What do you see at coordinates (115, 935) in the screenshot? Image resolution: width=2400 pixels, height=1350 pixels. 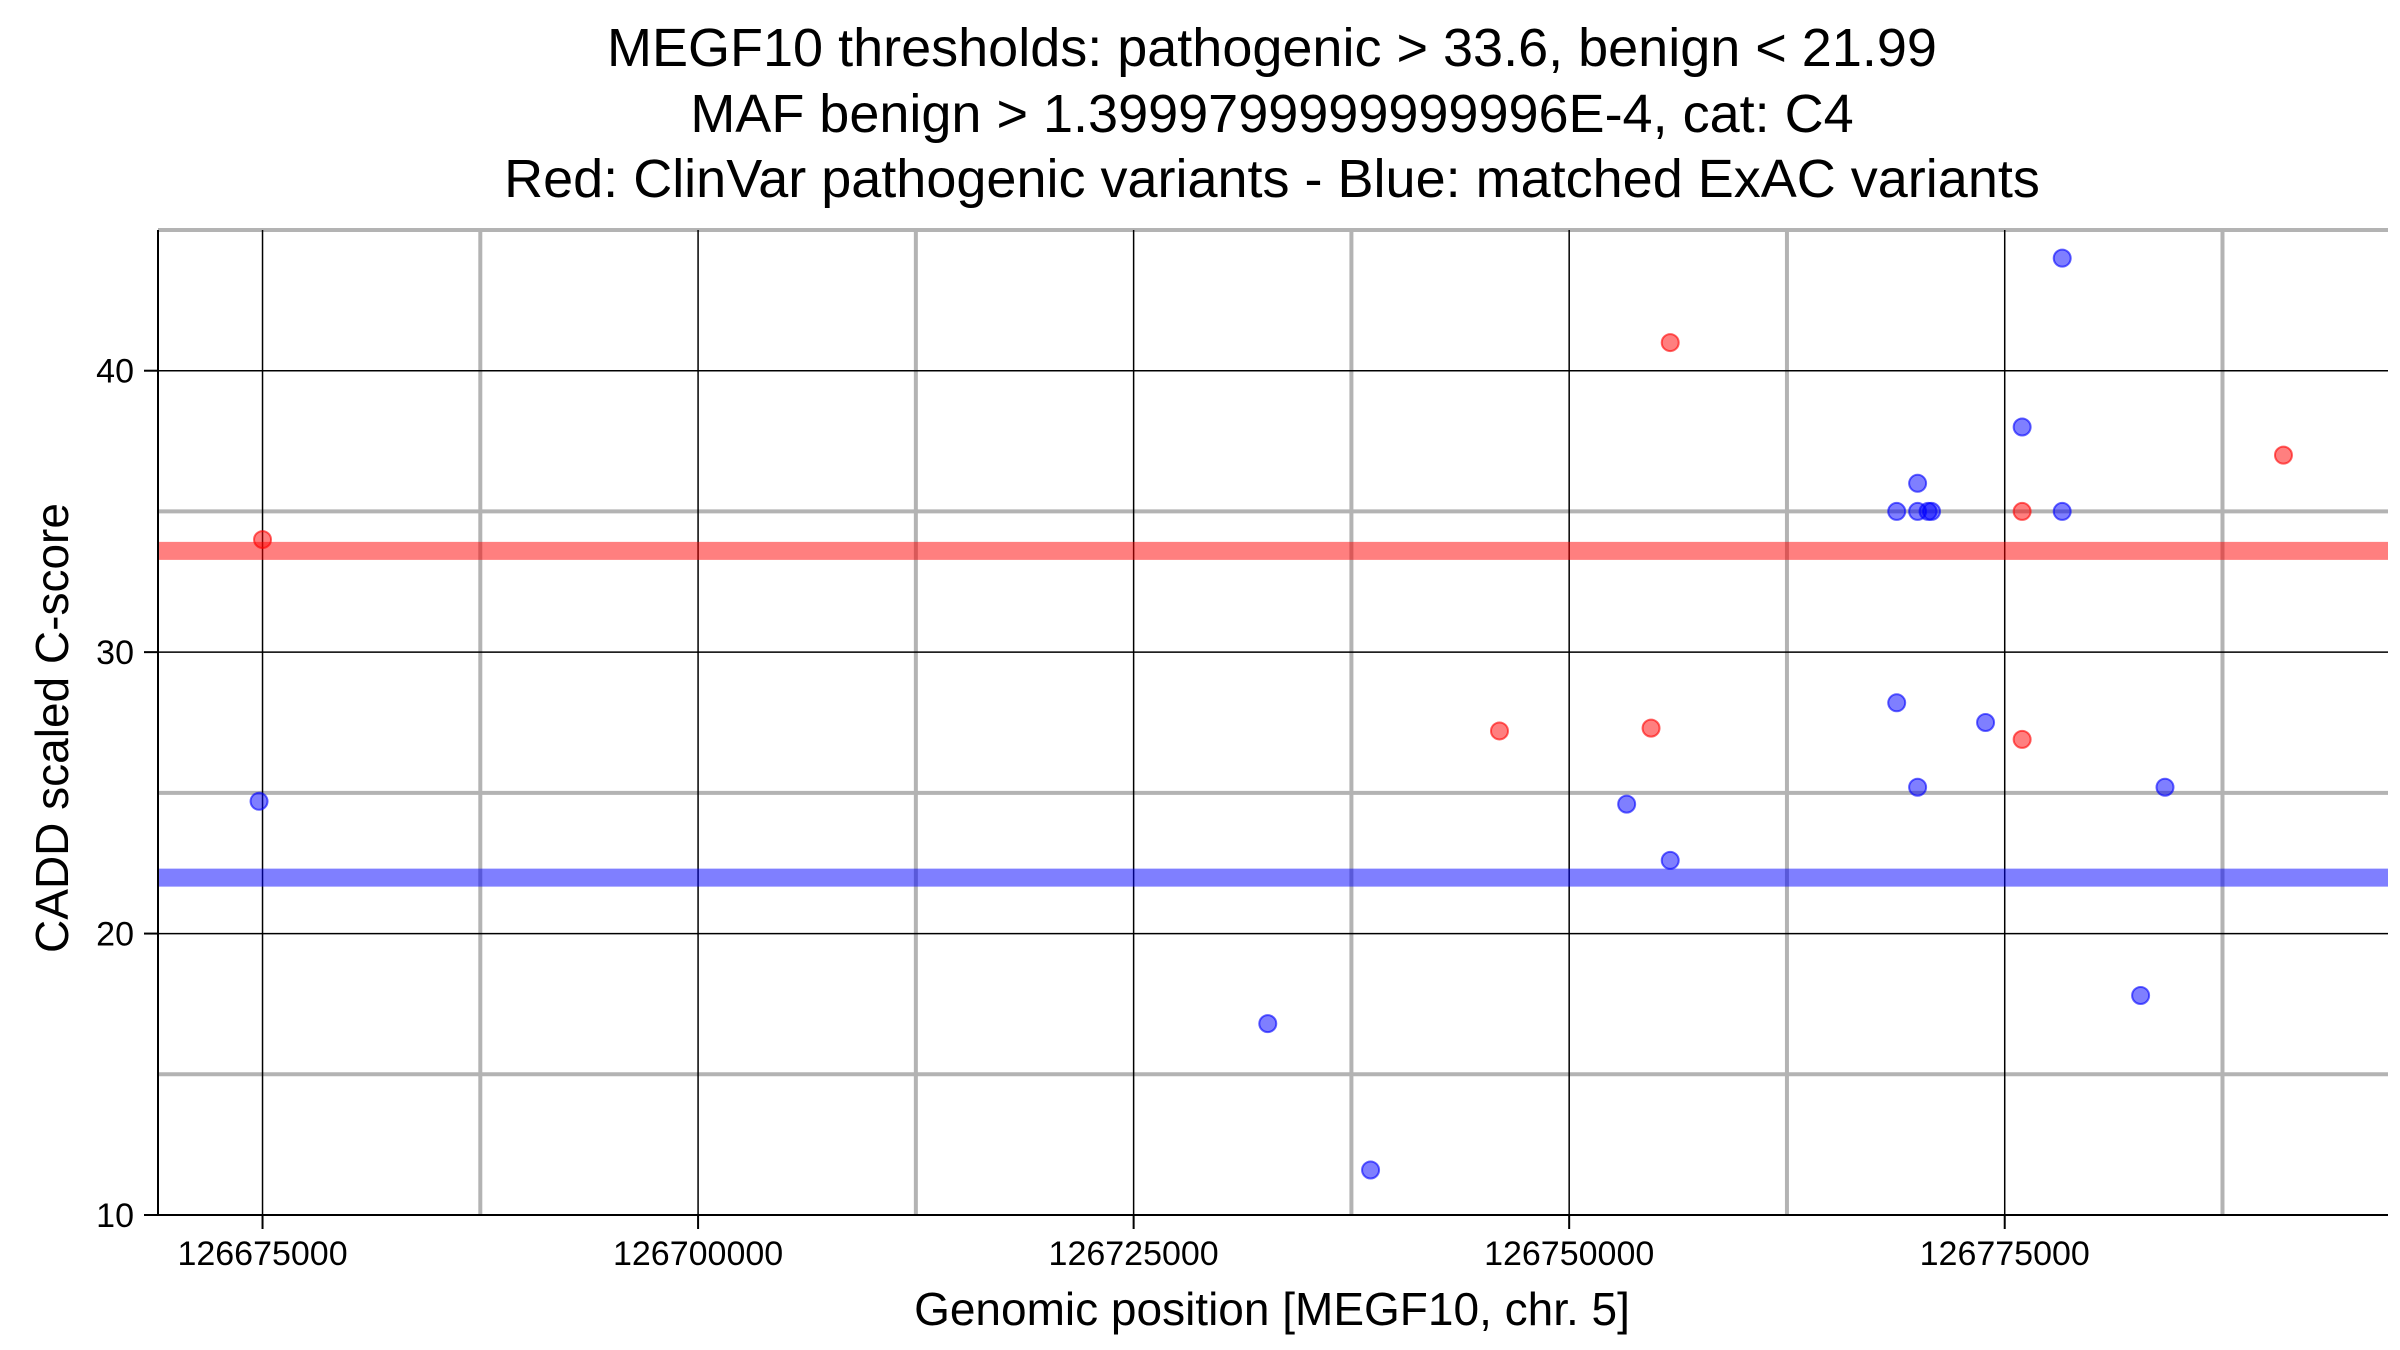 I see `y-tick-label: 20` at bounding box center [115, 935].